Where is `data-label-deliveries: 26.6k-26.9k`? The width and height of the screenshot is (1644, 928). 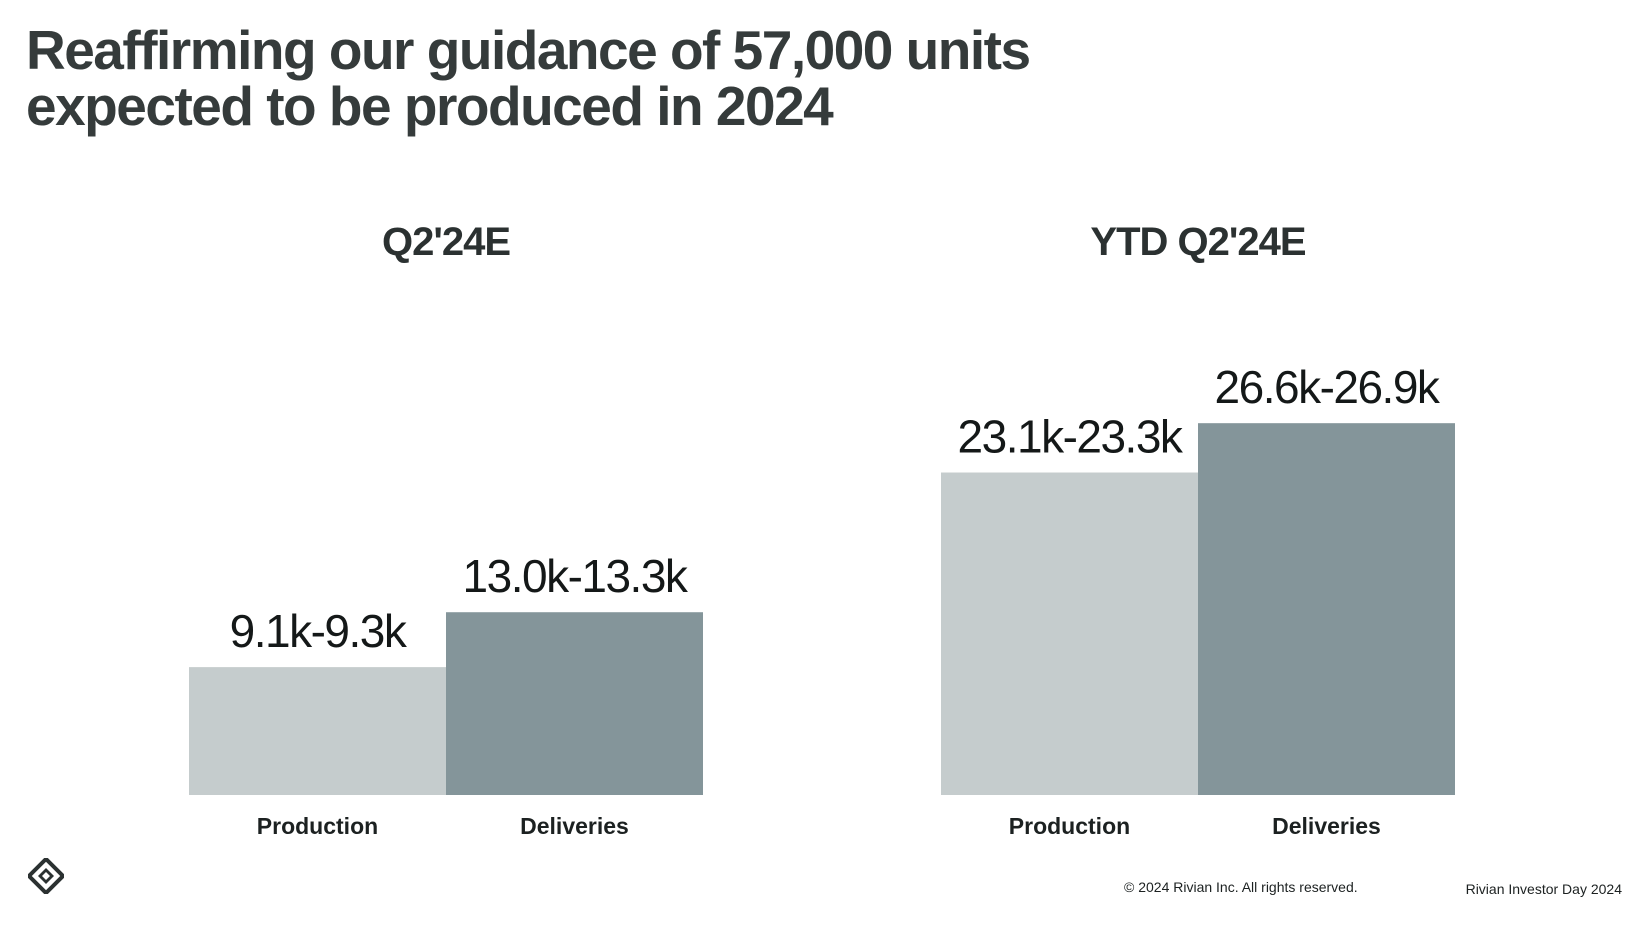 data-label-deliveries: 26.6k-26.9k is located at coordinates (1328, 387).